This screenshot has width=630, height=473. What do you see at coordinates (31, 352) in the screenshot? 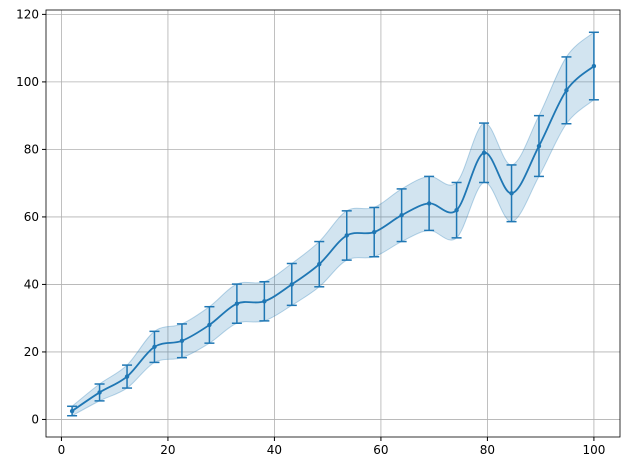
I see `y-tick-label: 20` at bounding box center [31, 352].